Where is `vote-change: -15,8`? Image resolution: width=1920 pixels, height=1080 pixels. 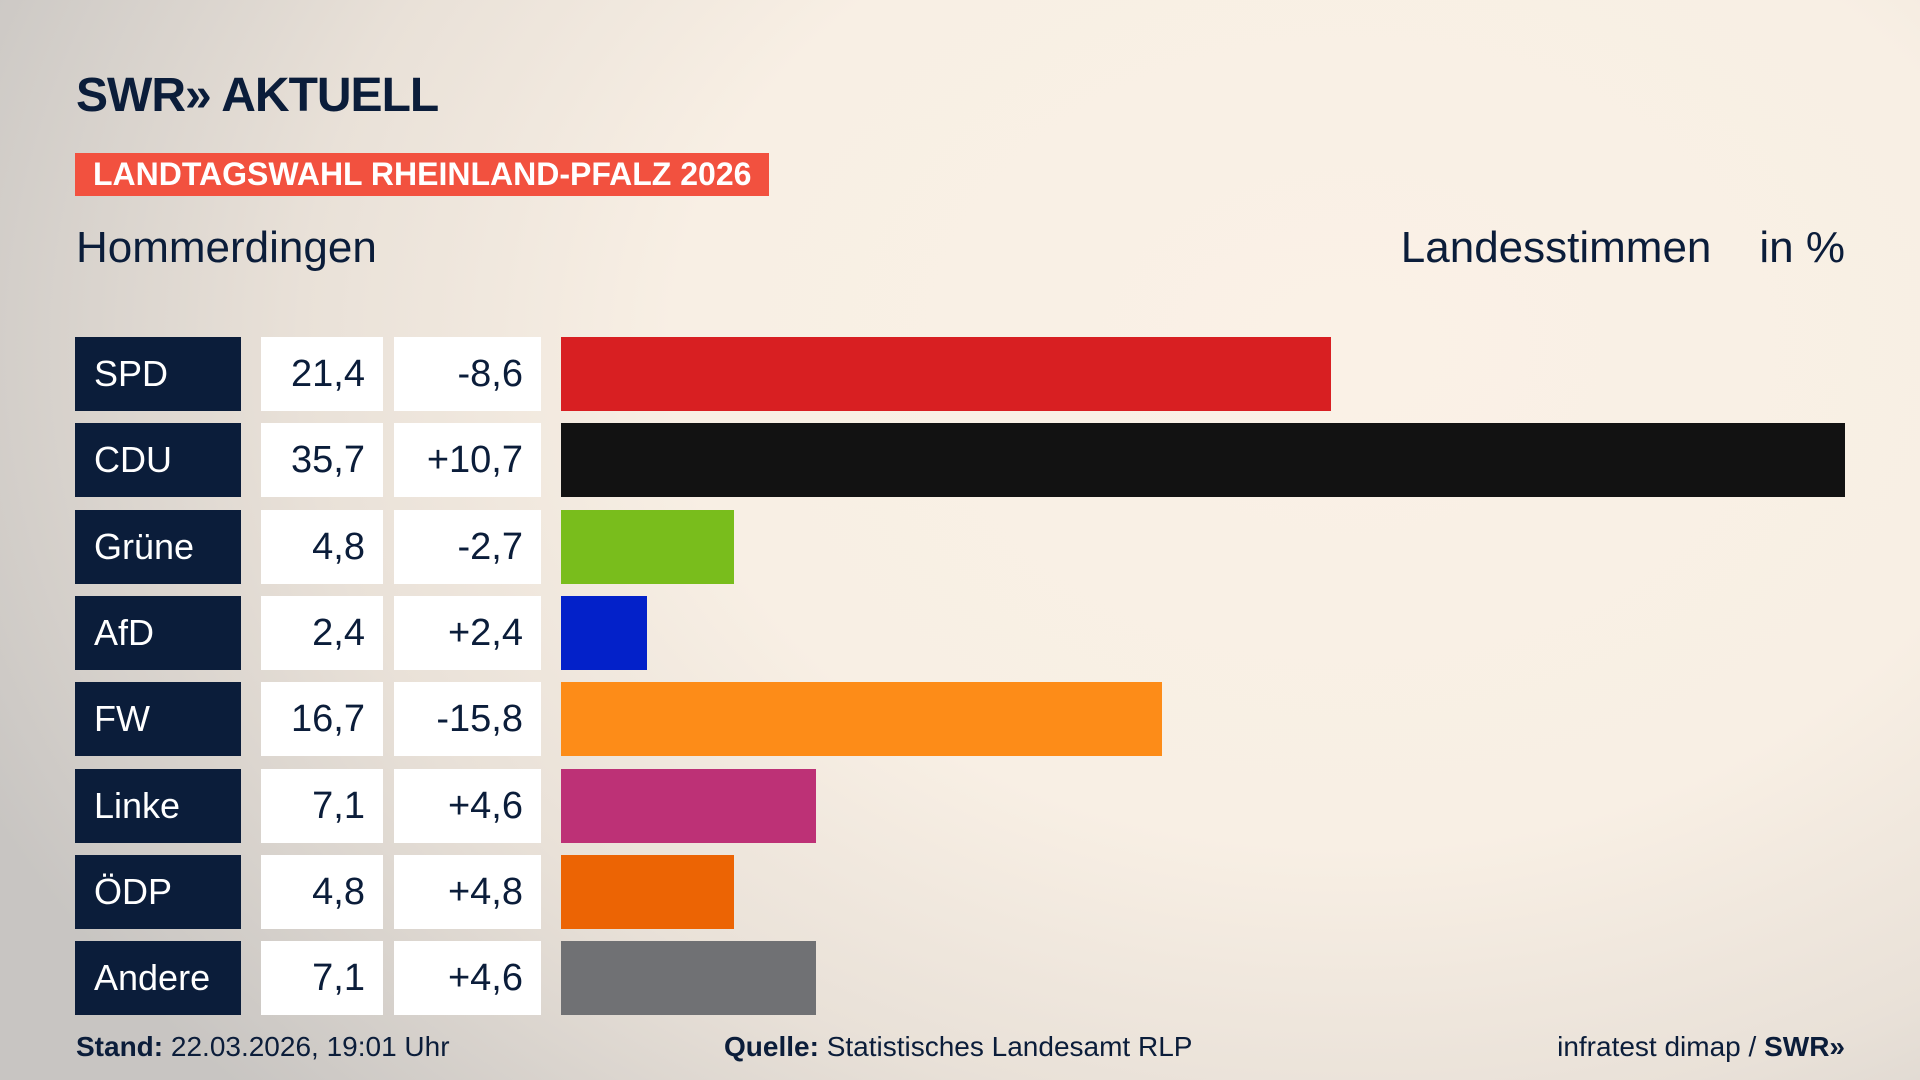 vote-change: -15,8 is located at coordinates (467, 719).